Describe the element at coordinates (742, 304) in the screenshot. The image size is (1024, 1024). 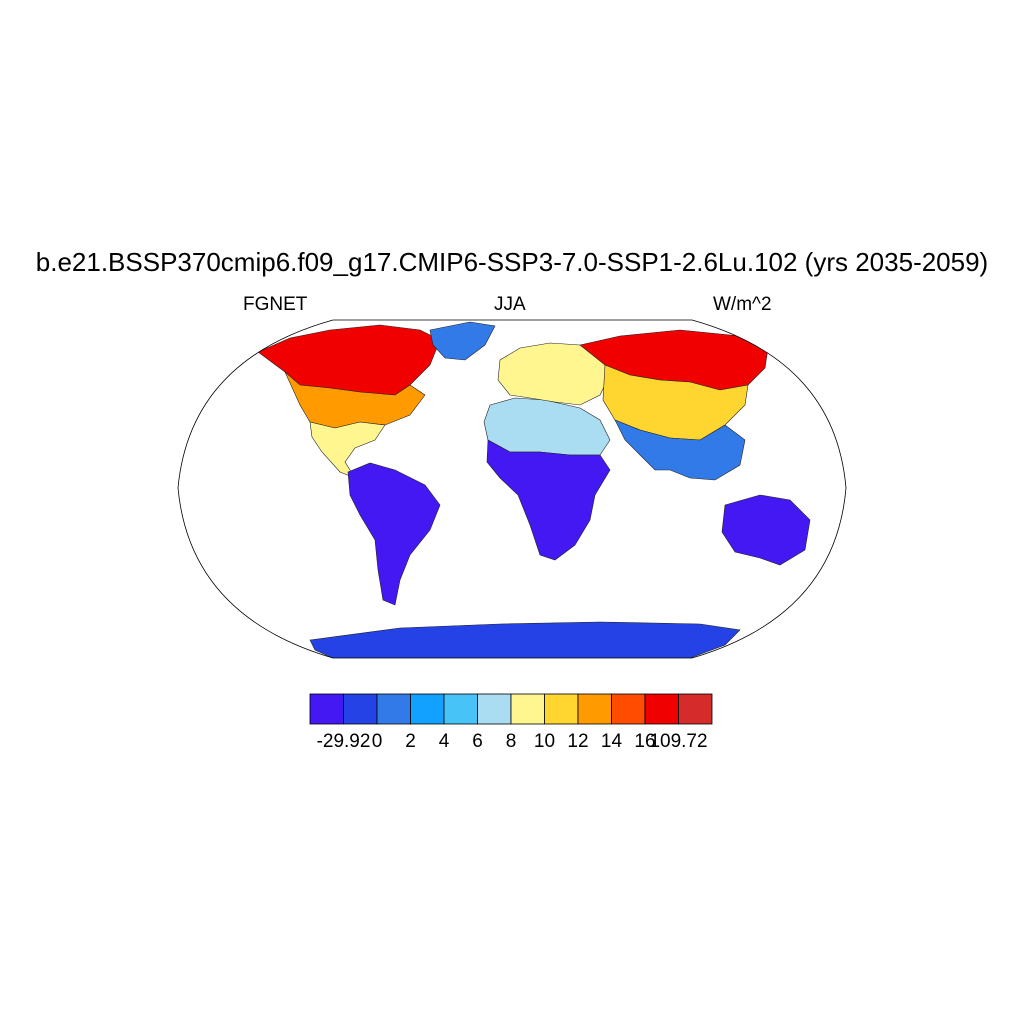
I see `units-label: W/m^2` at that location.